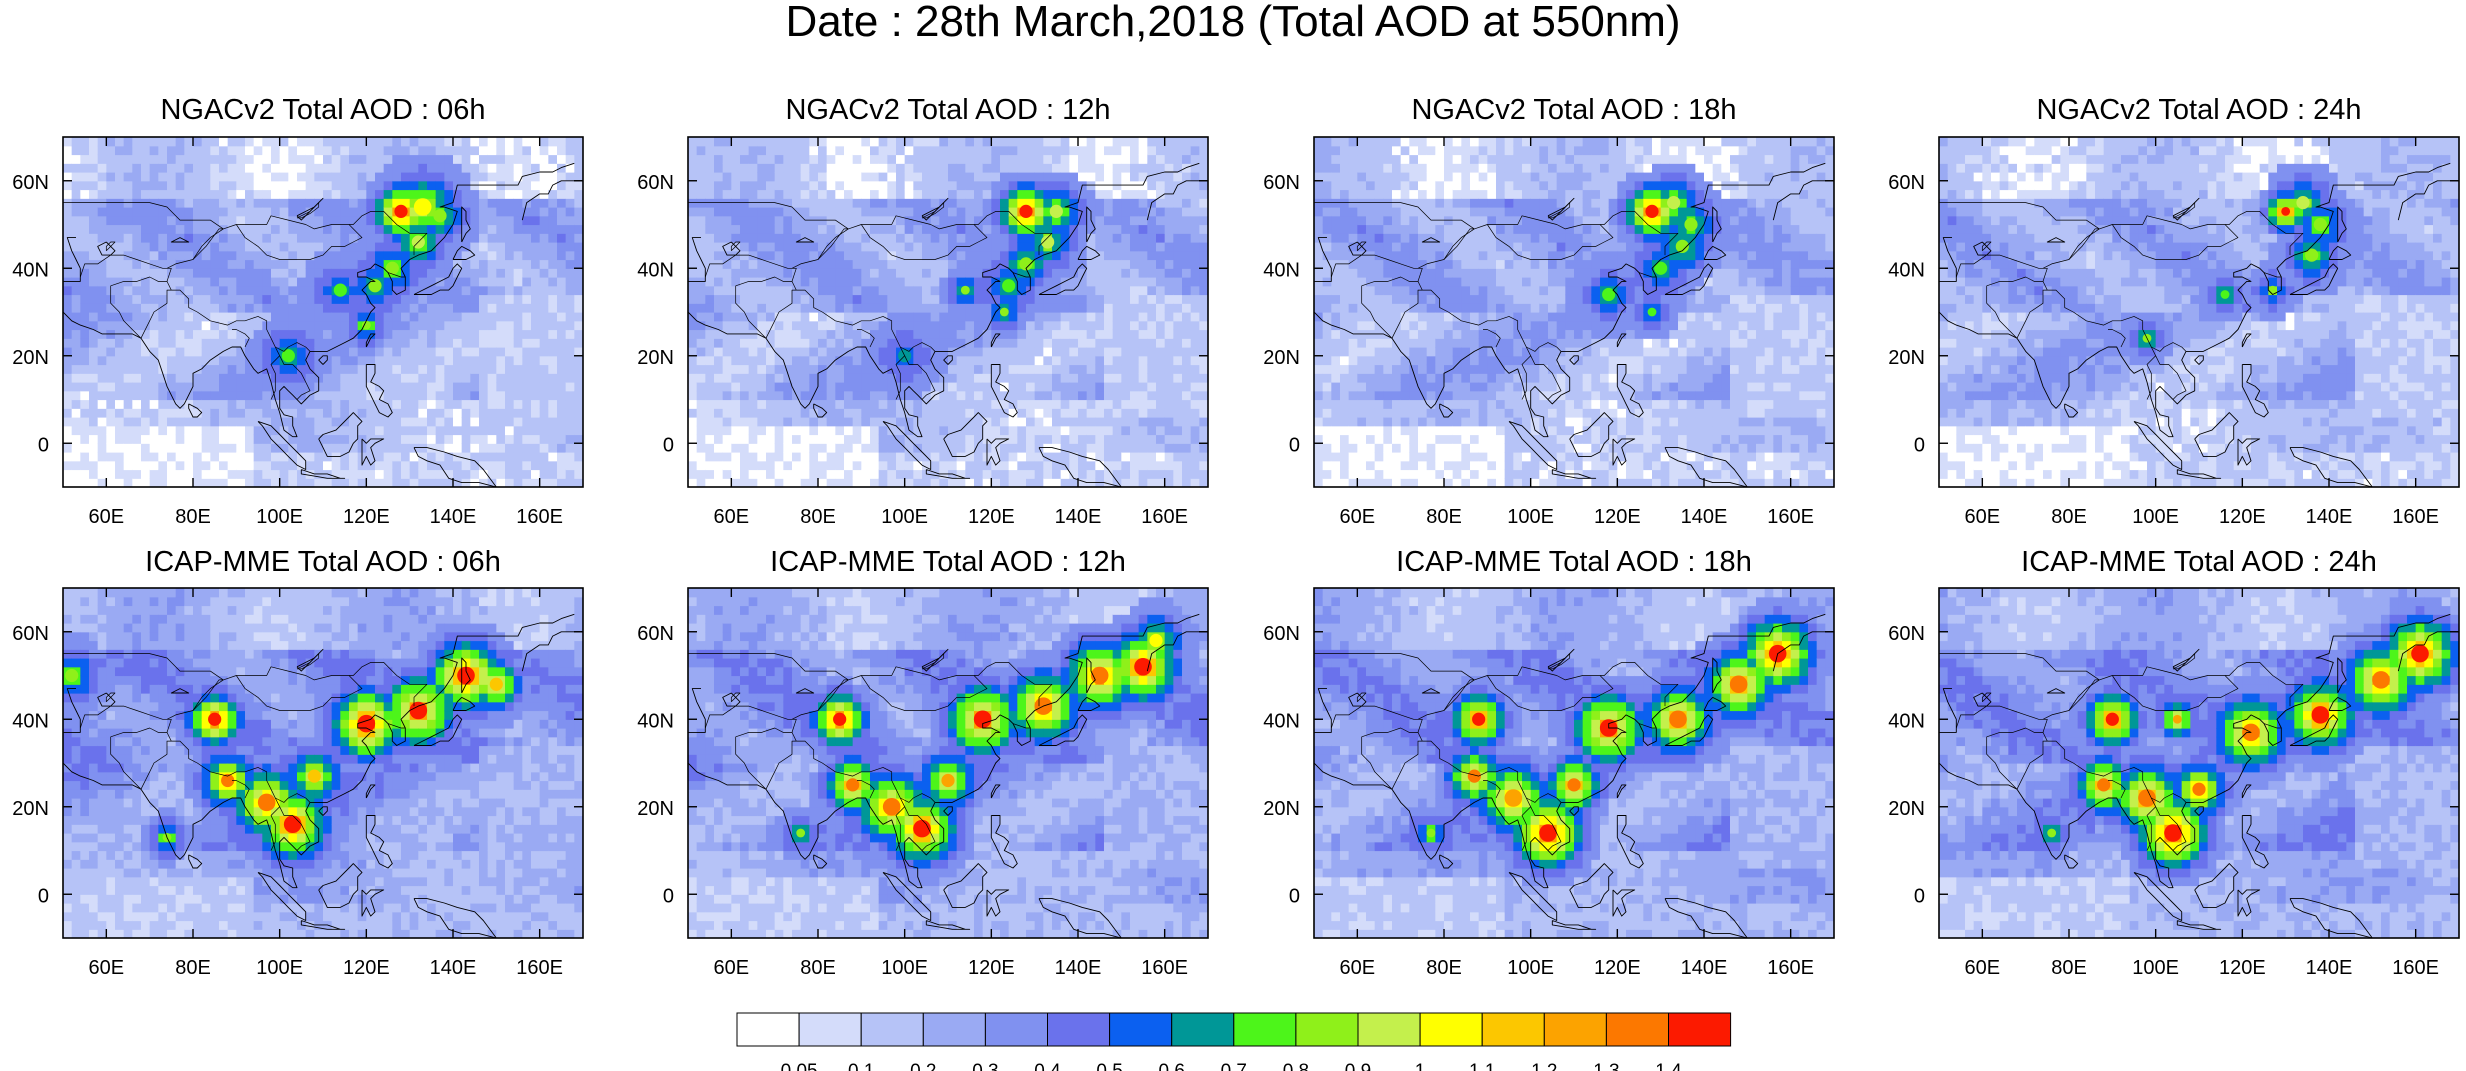 The image size is (2466, 1071). Describe the element at coordinates (1171, 1066) in the screenshot. I see `colorbar-label: 0.6` at that location.